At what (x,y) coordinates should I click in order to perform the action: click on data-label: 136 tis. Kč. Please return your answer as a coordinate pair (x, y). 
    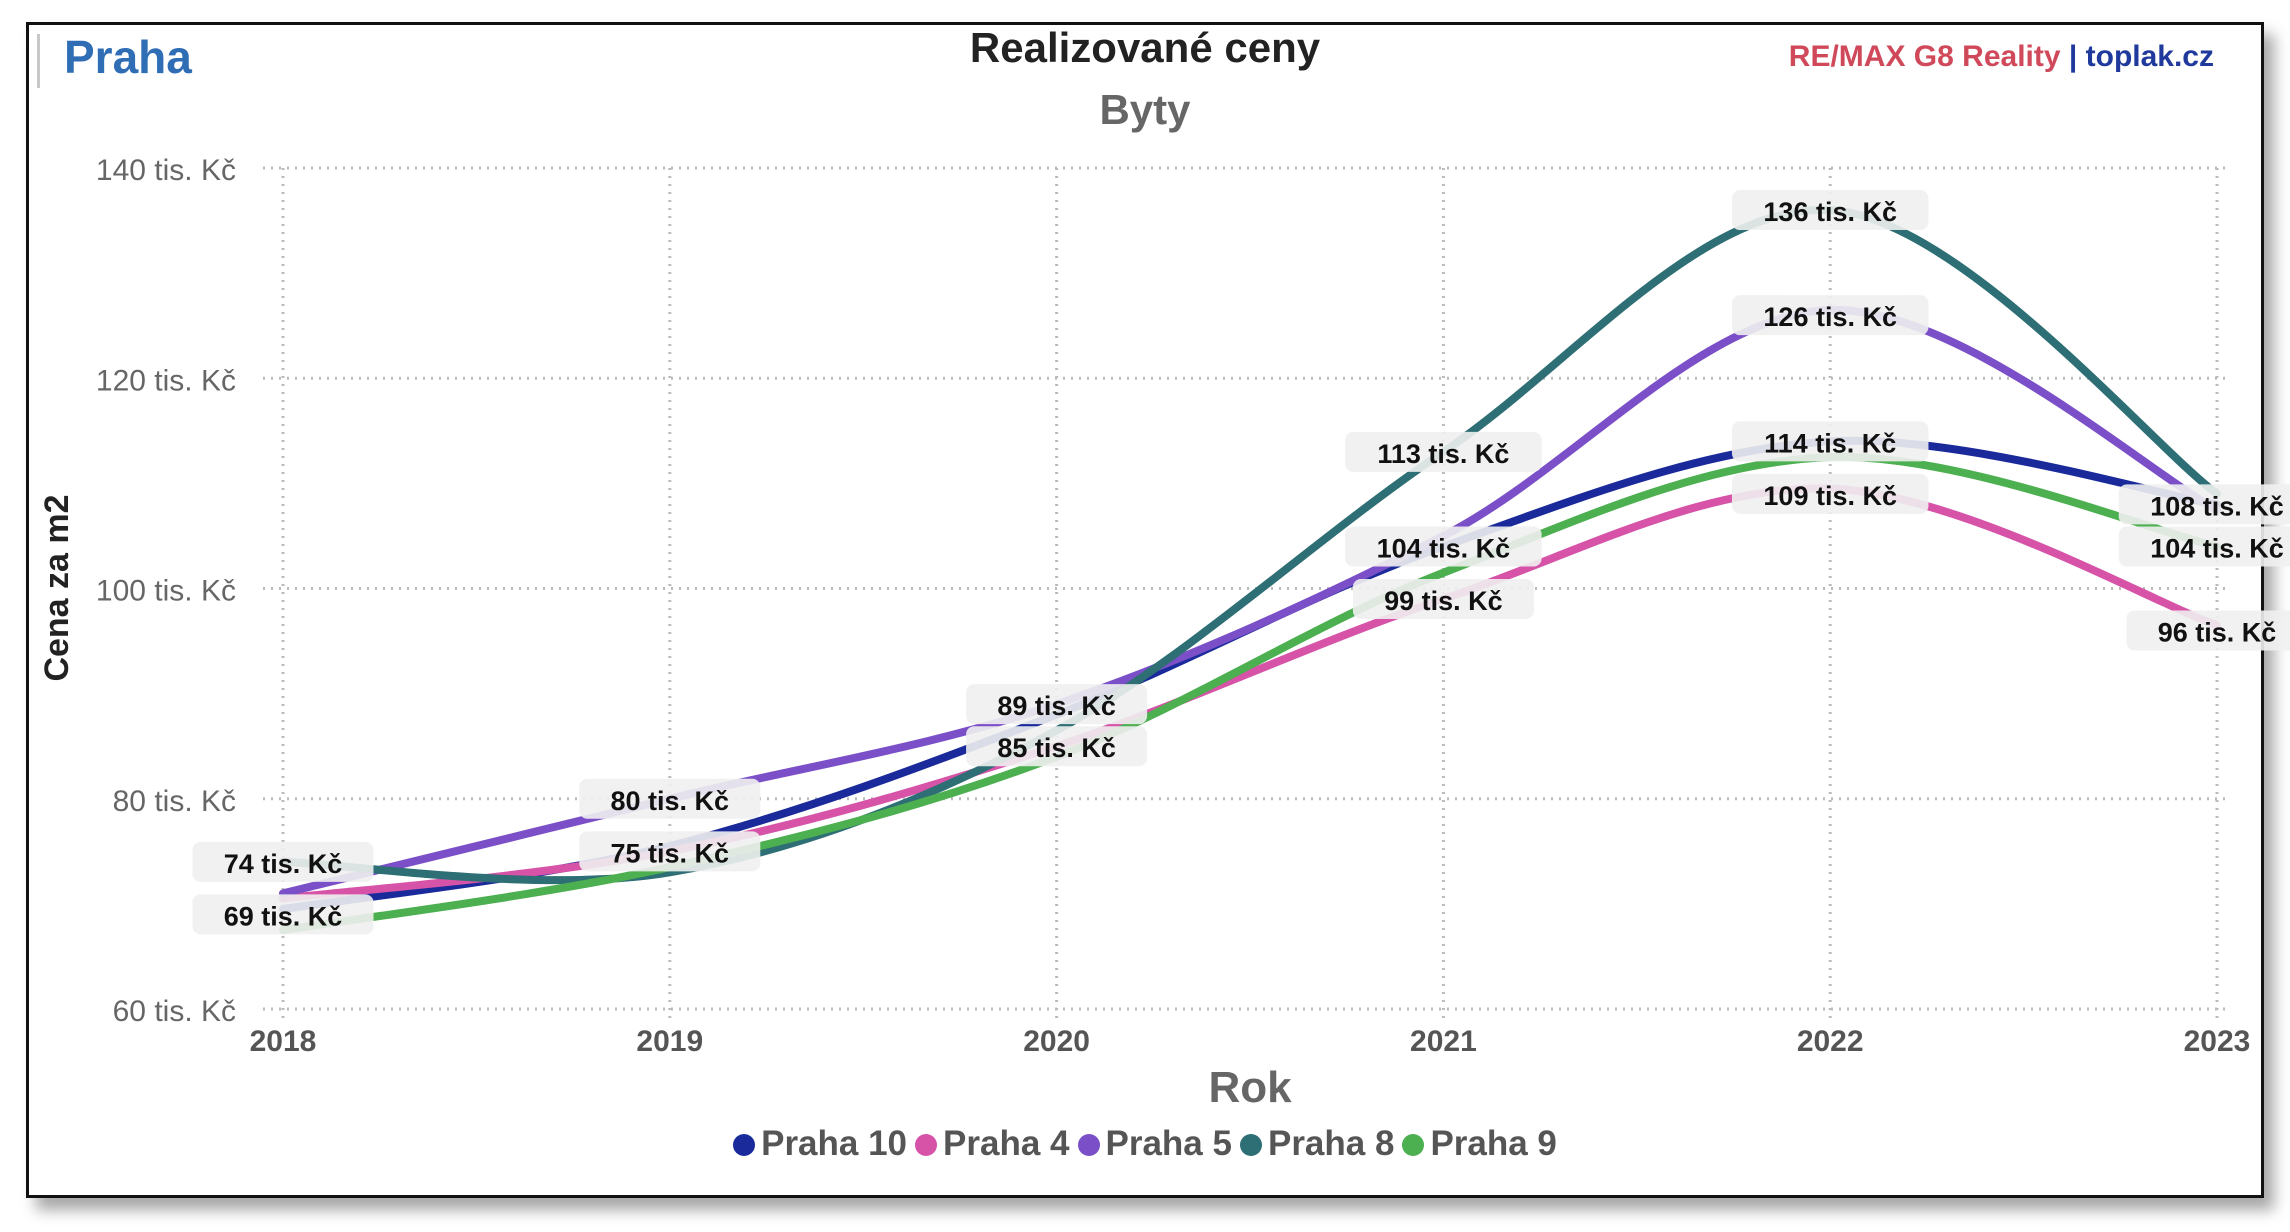
    Looking at the image, I should click on (1830, 210).